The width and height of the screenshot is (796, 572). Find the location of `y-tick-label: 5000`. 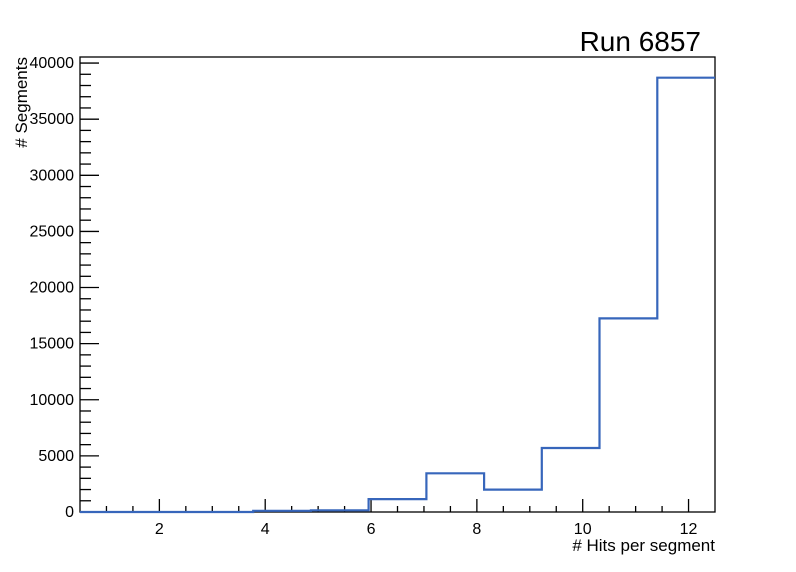

y-tick-label: 5000 is located at coordinates (56, 456).